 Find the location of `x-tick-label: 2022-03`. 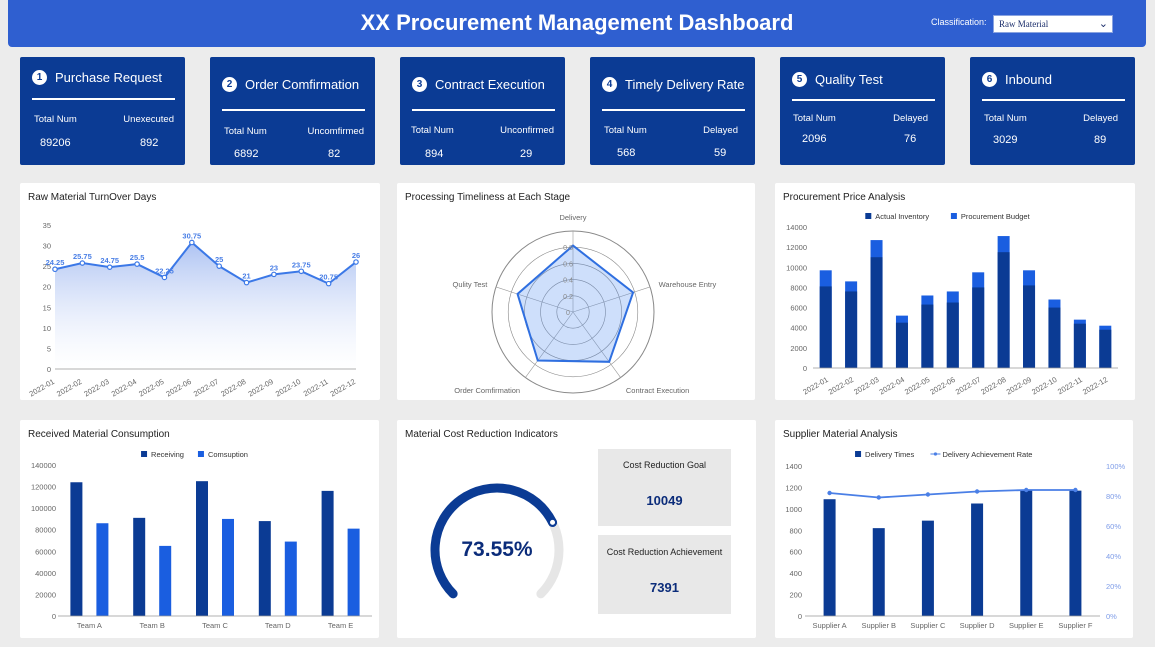

x-tick-label: 2022-03 is located at coordinates (96, 388).